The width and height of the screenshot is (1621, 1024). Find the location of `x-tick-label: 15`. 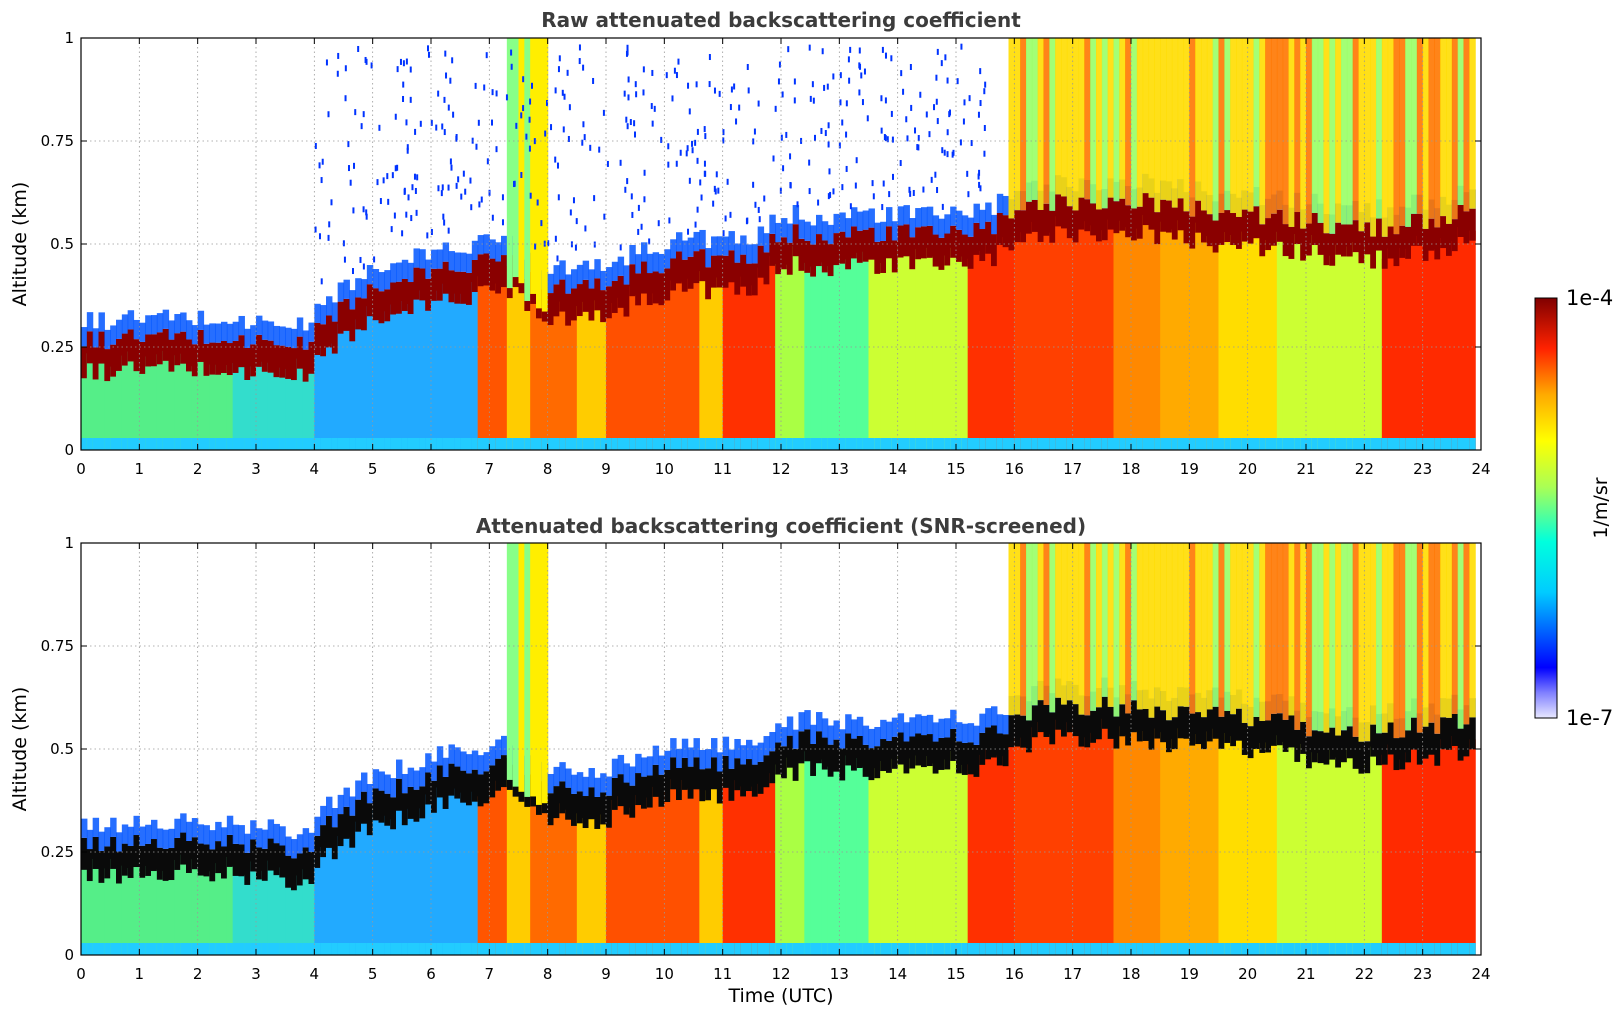

x-tick-label: 15 is located at coordinates (955, 974).